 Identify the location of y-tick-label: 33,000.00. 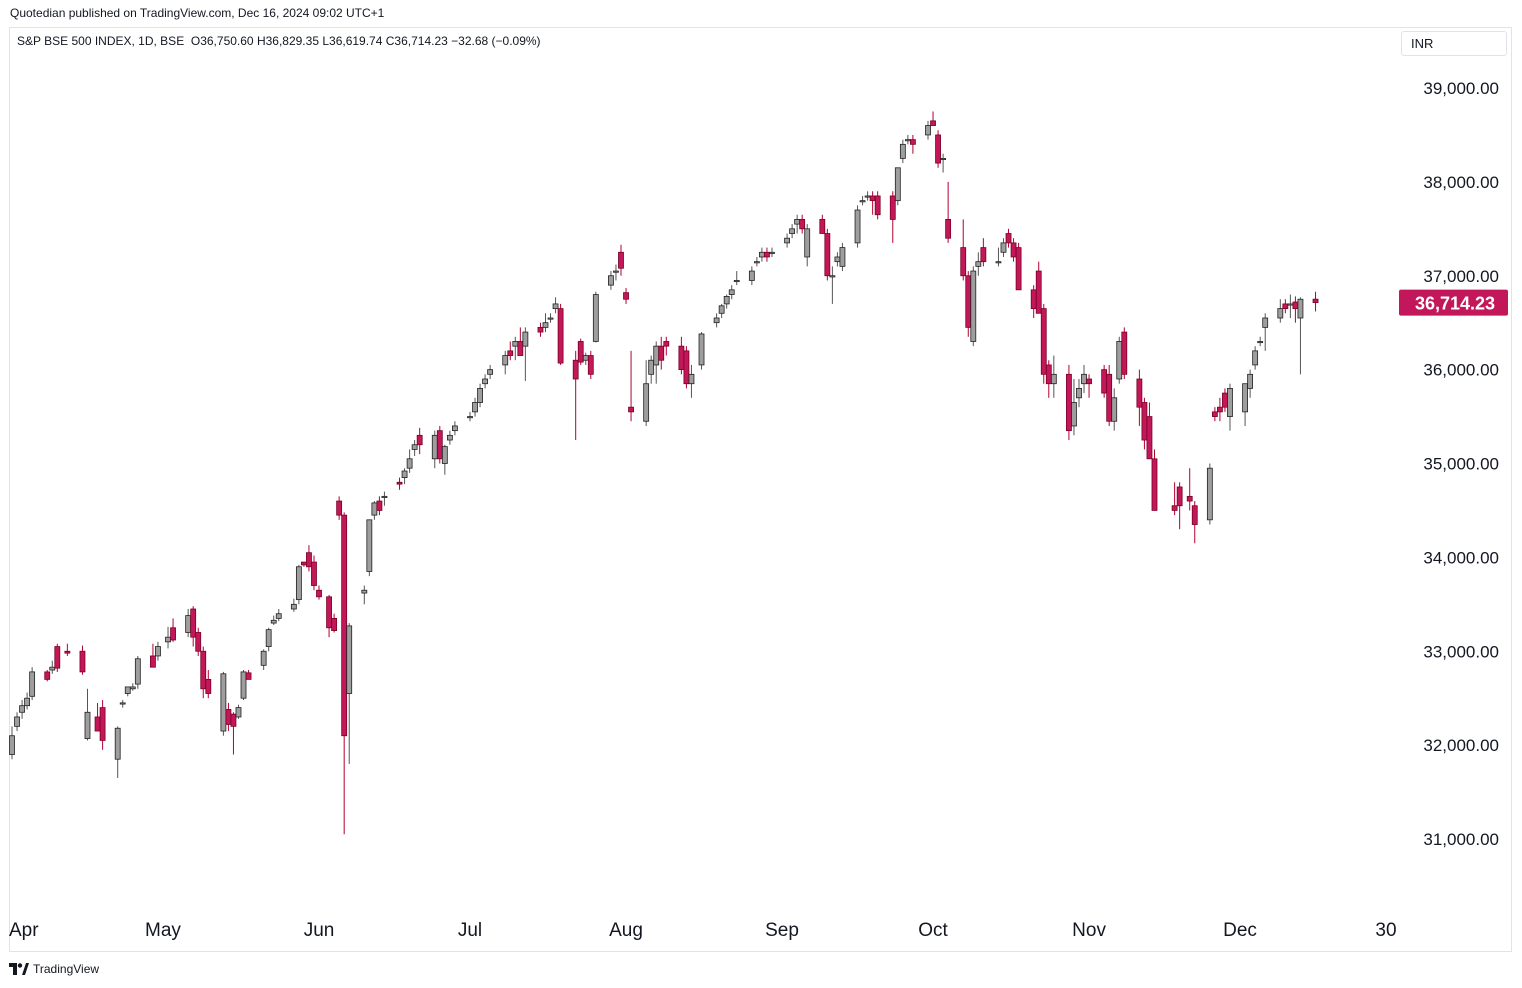
(1461, 651).